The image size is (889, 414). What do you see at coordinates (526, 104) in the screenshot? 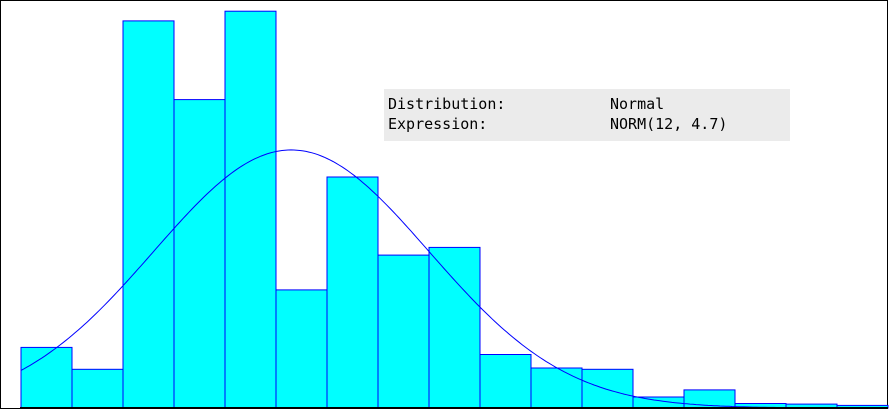
I see `distribution-row: Distribution: Normal` at bounding box center [526, 104].